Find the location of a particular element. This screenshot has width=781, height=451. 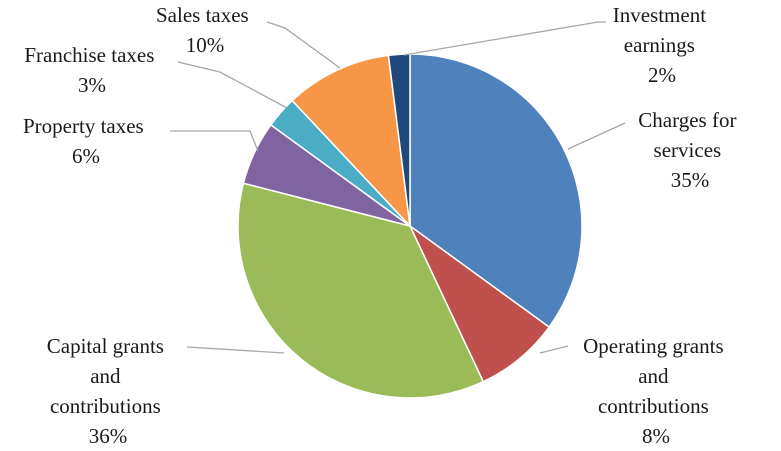

leader-line-capital is located at coordinates (235, 350).